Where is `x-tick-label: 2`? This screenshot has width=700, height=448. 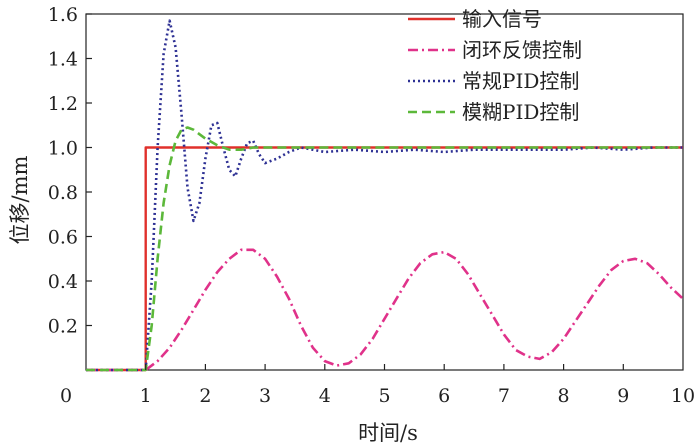 x-tick-label: 2 is located at coordinates (205, 396).